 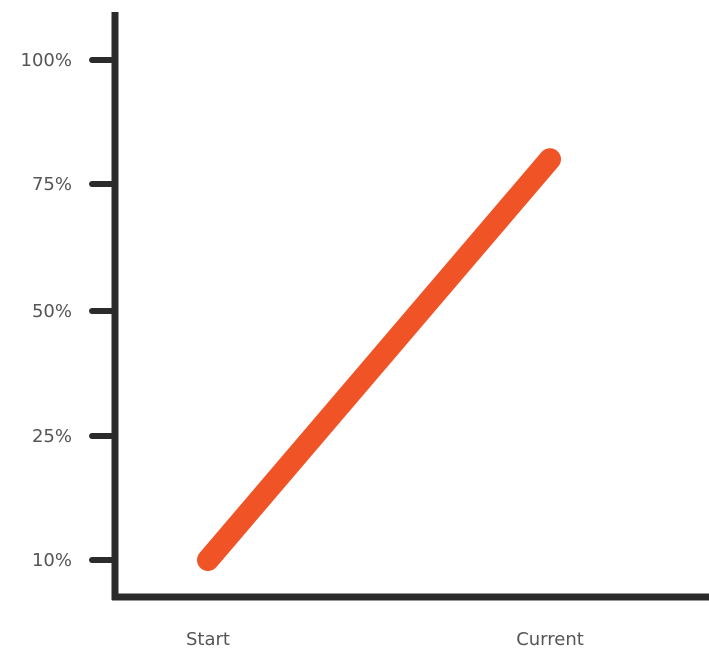 I want to click on y-tick-label: 10%, so click(x=52, y=560).